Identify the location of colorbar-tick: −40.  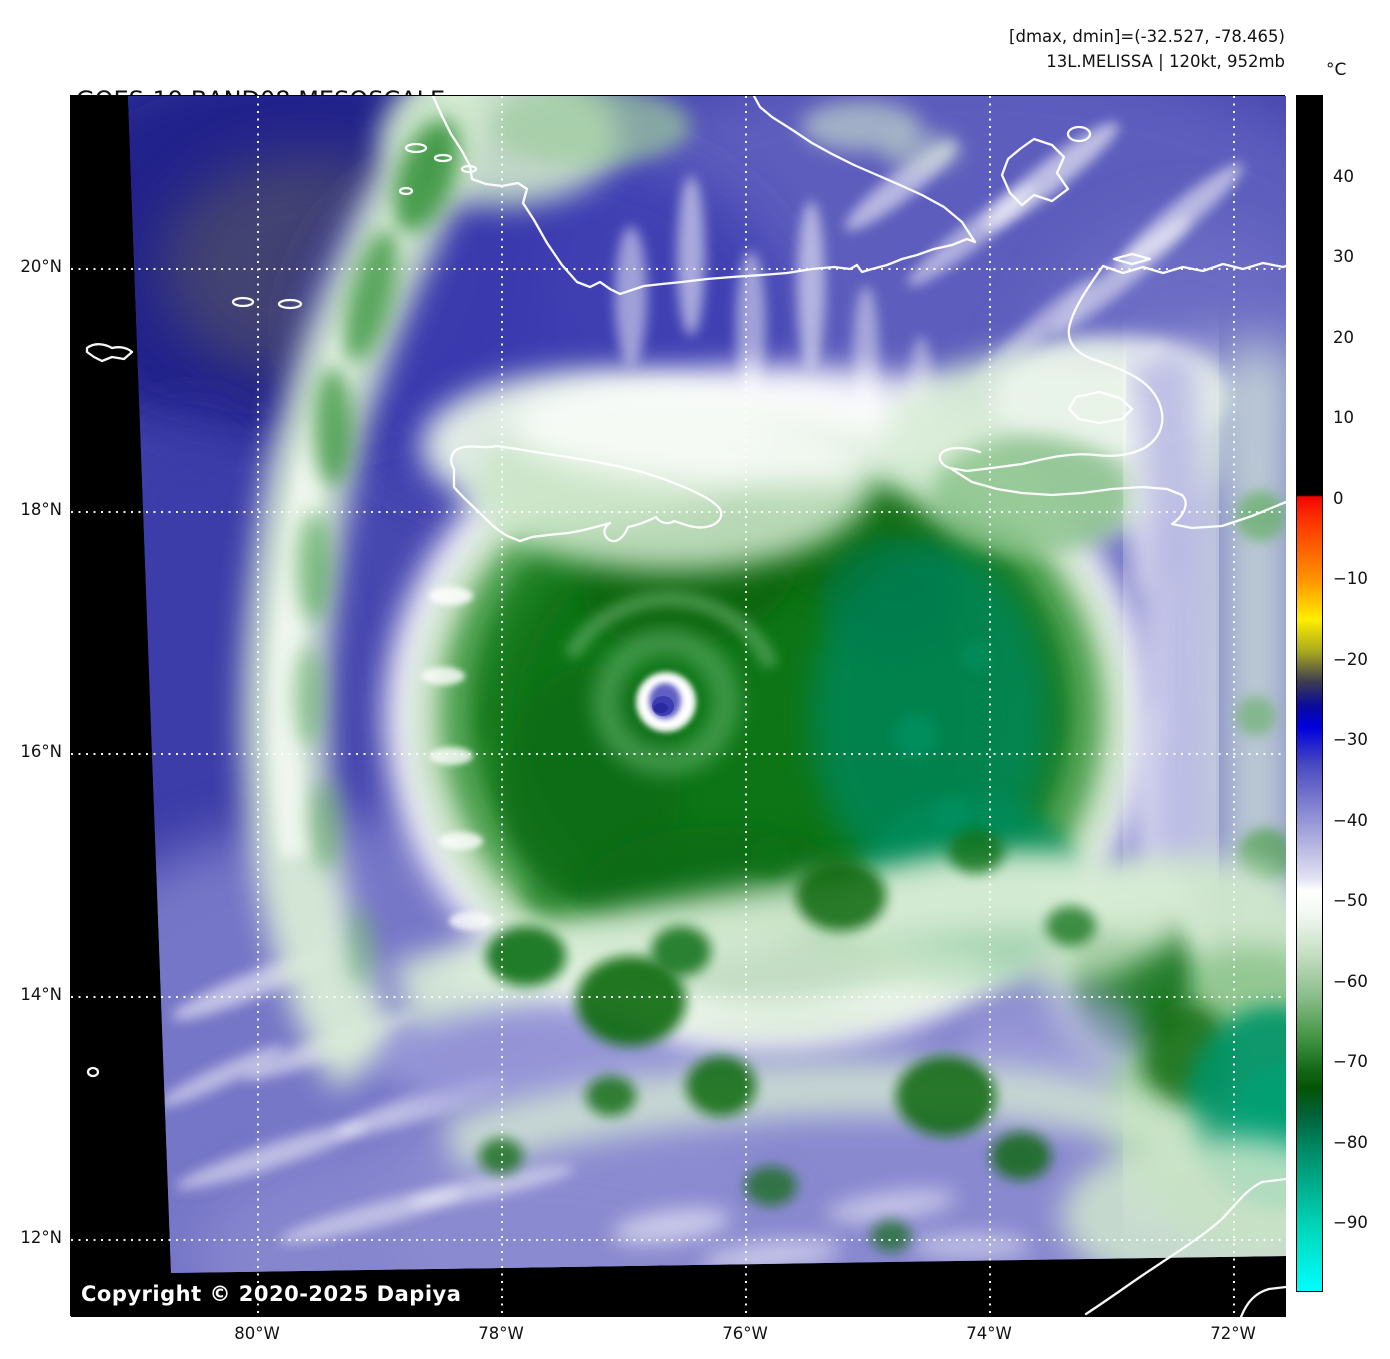
(1350, 820).